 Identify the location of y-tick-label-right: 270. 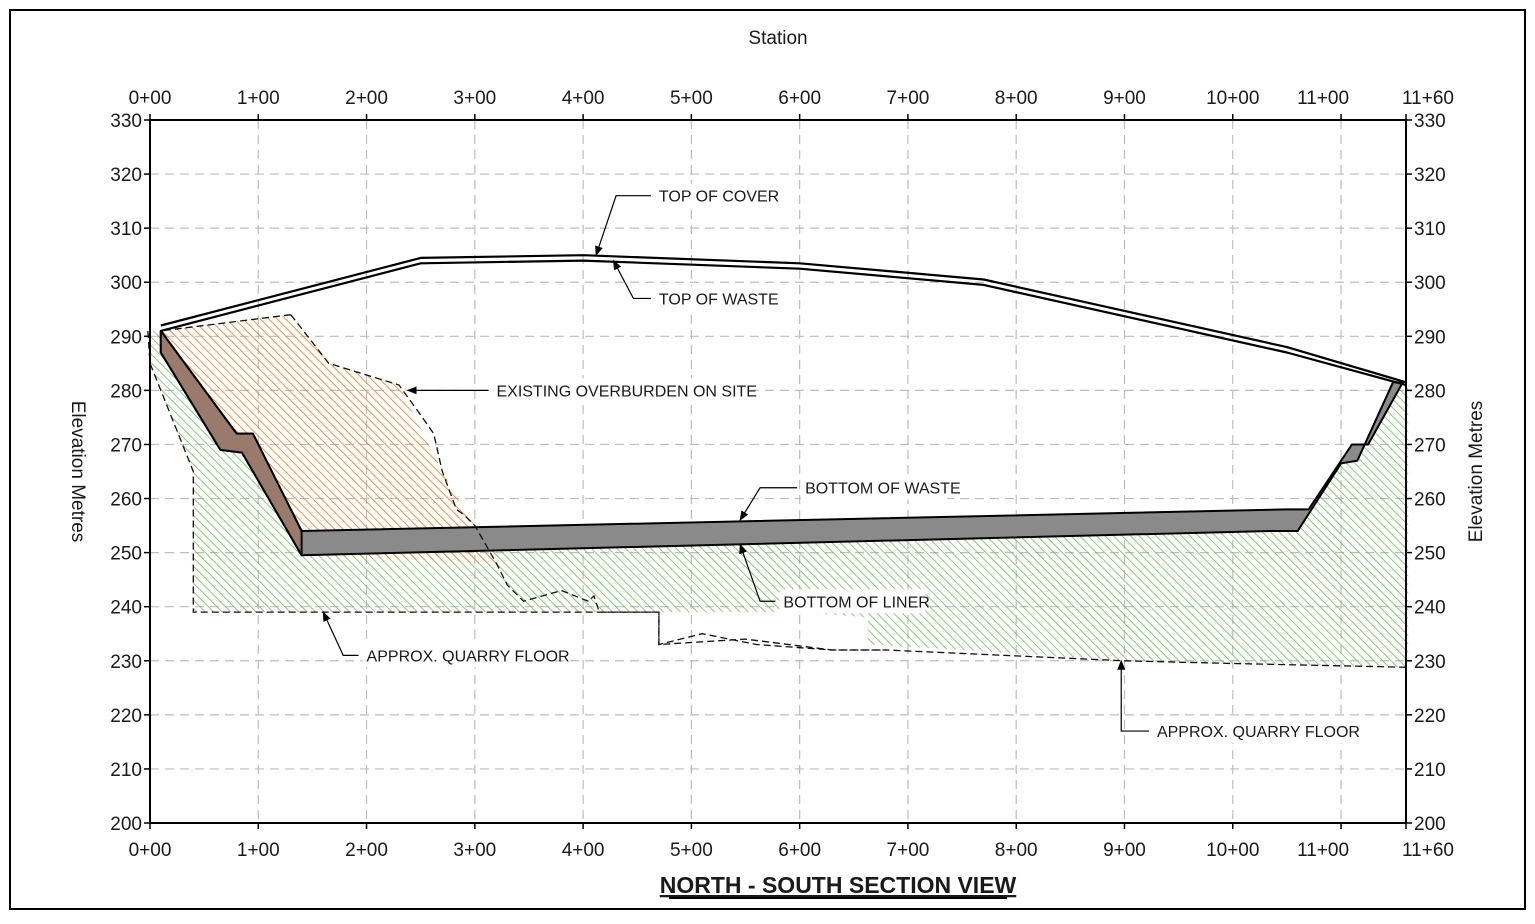
(1430, 445).